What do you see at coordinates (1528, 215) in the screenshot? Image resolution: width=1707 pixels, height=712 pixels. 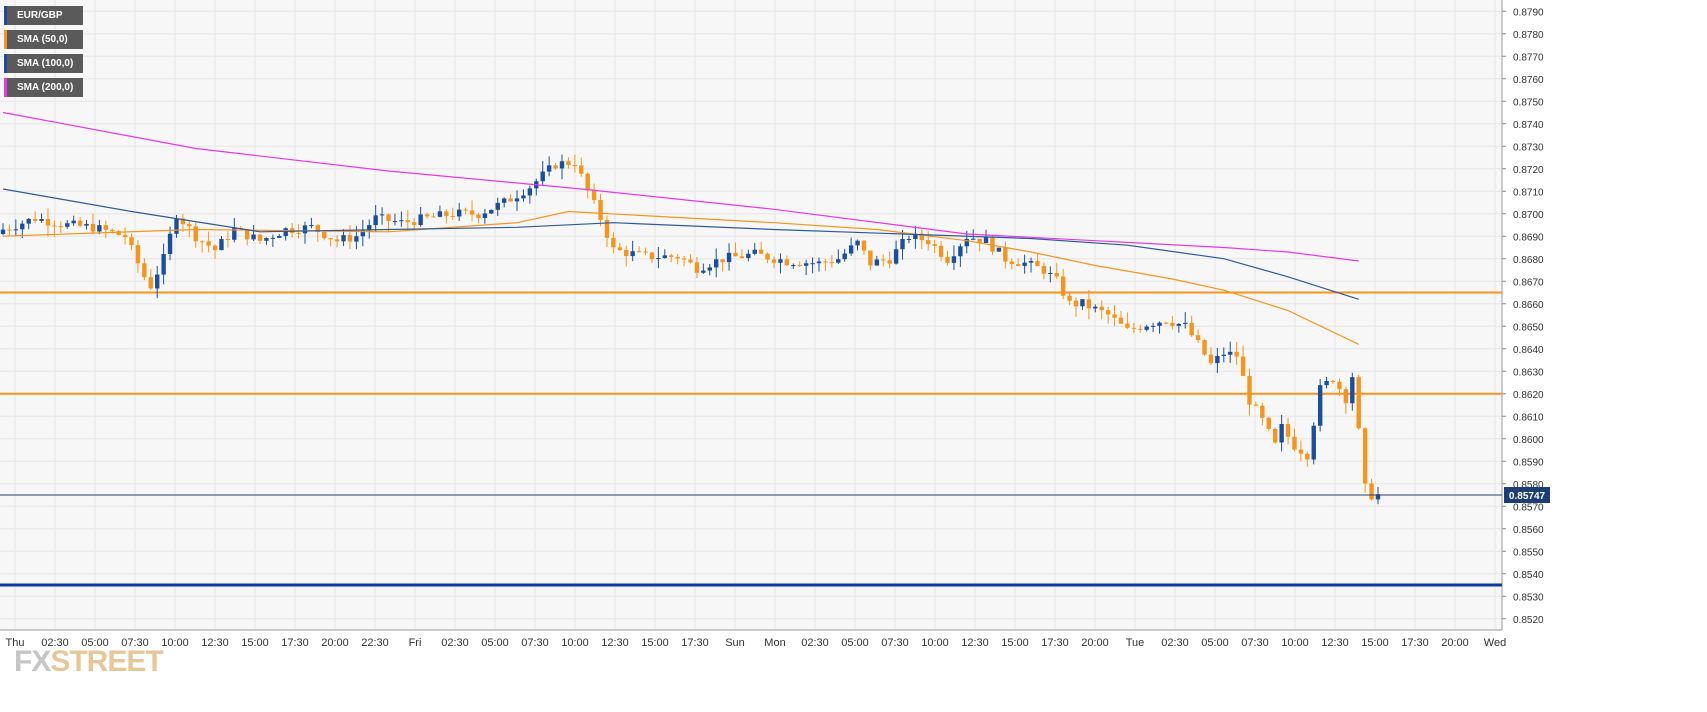 I see `y-tick-label: 0.8700` at bounding box center [1528, 215].